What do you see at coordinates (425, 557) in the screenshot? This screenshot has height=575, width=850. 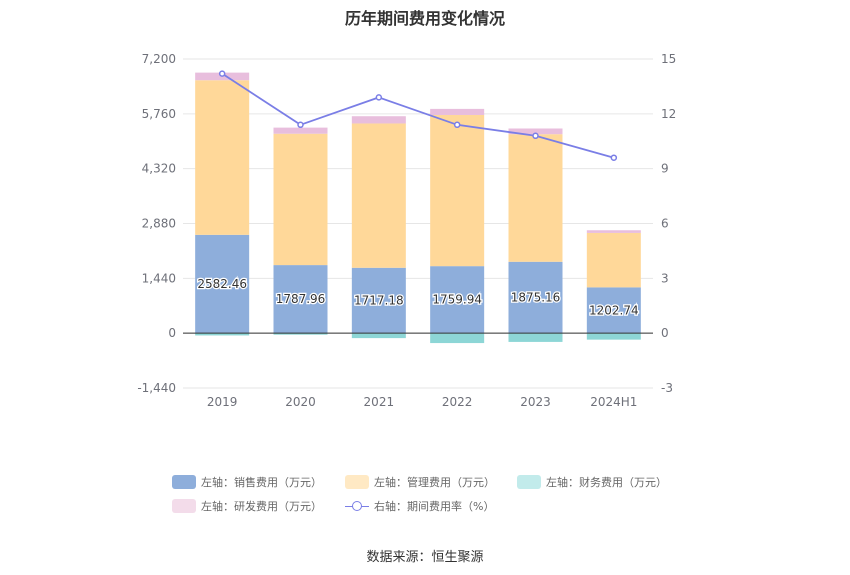 I see `data-source: 数据来源：恒生聚源` at bounding box center [425, 557].